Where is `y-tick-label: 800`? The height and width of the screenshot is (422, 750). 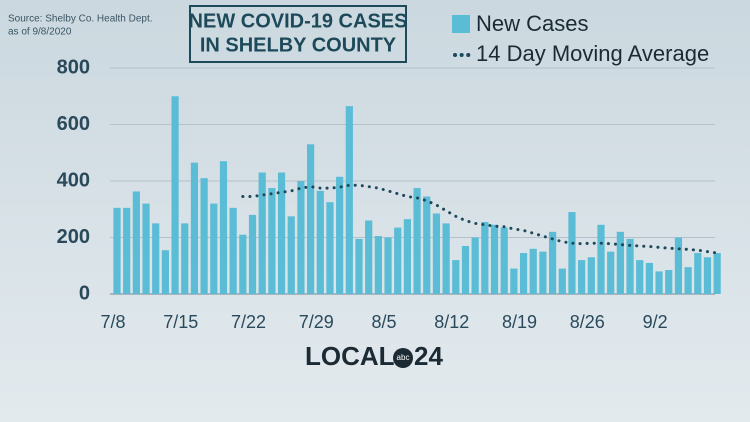
y-tick-label: 800 is located at coordinates (73, 67).